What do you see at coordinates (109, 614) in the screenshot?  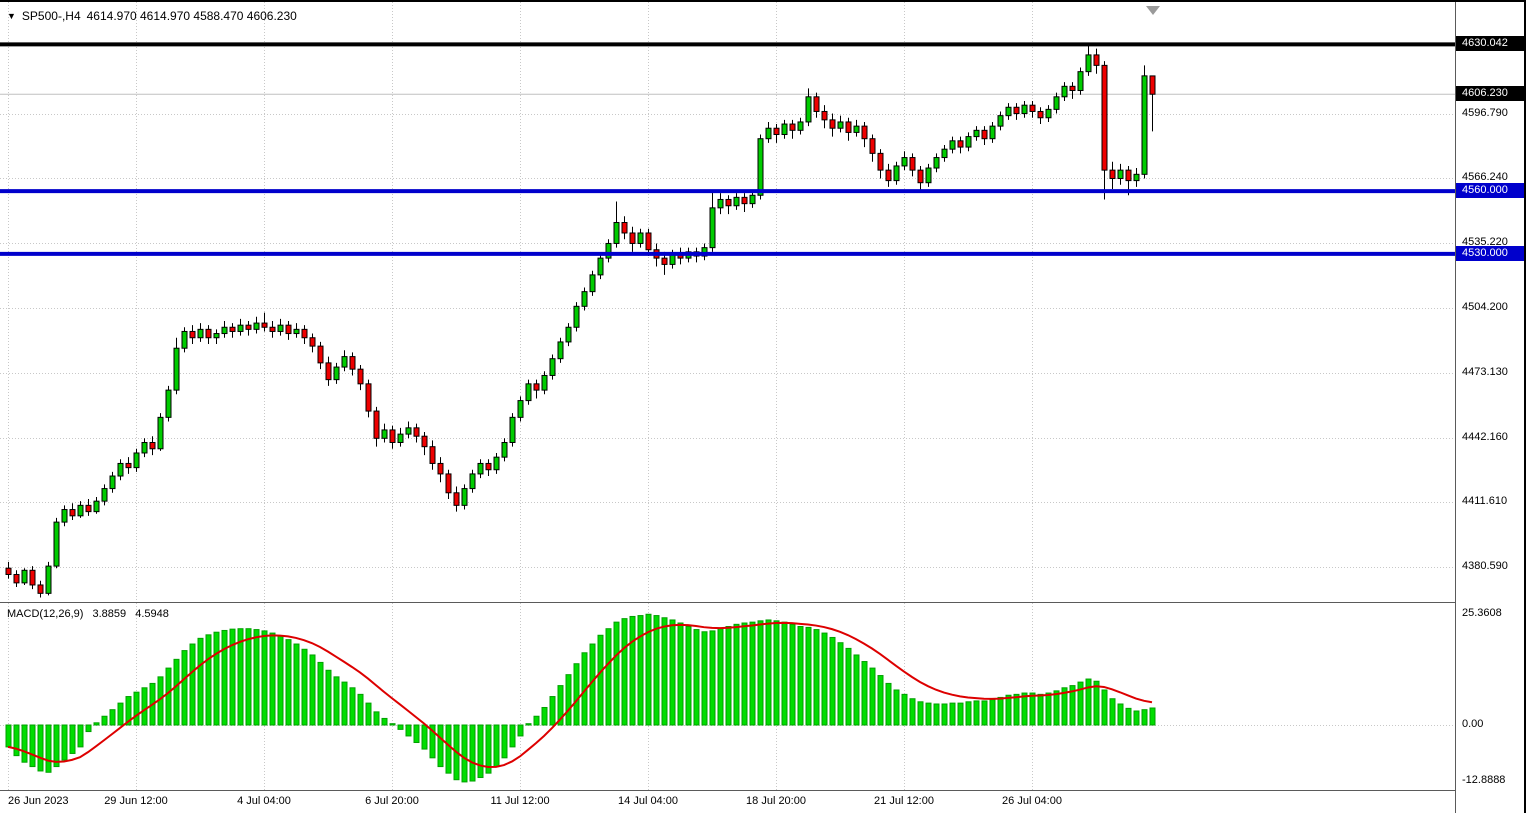 I see `macd-main-value: 3.8859` at bounding box center [109, 614].